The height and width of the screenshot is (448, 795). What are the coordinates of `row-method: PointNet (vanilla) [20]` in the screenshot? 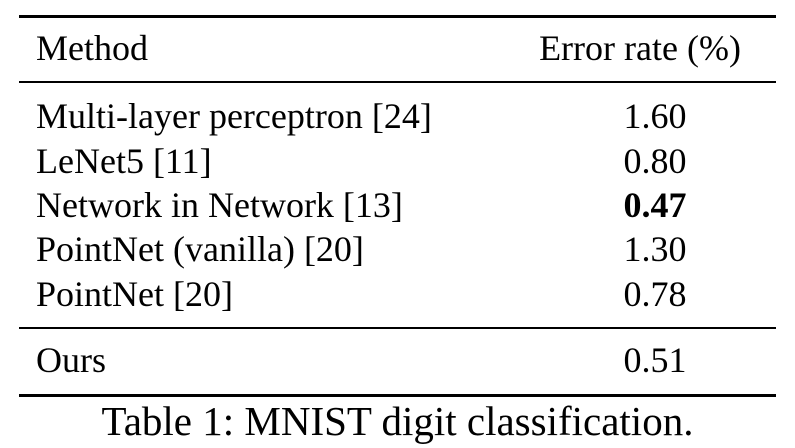 It's located at (200, 249).